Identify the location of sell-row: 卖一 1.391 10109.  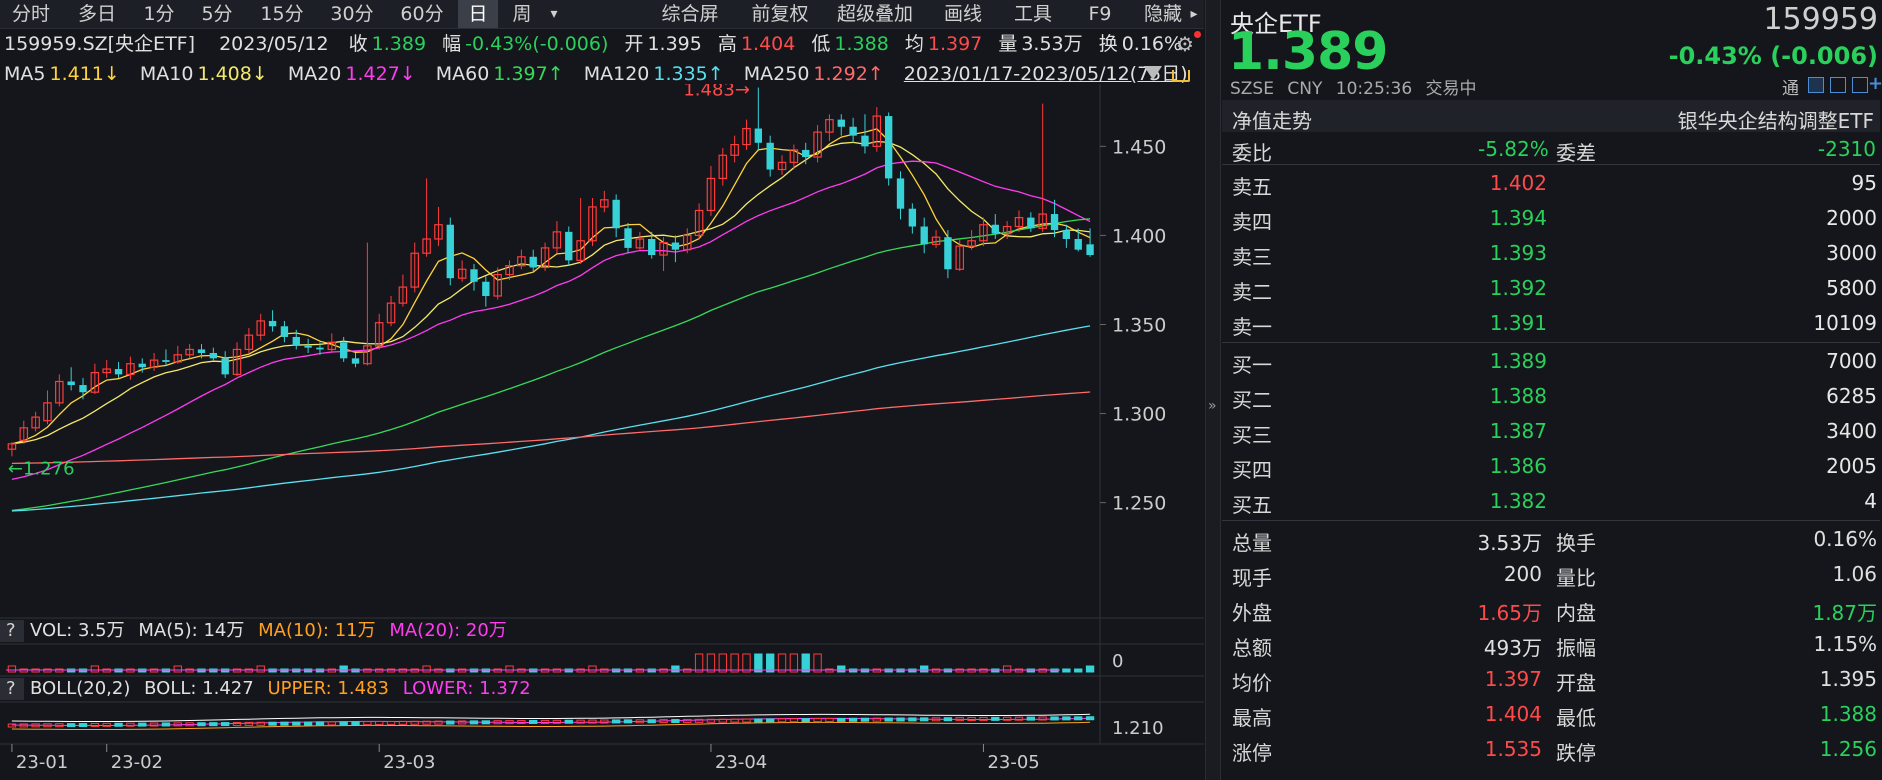
(1549, 322).